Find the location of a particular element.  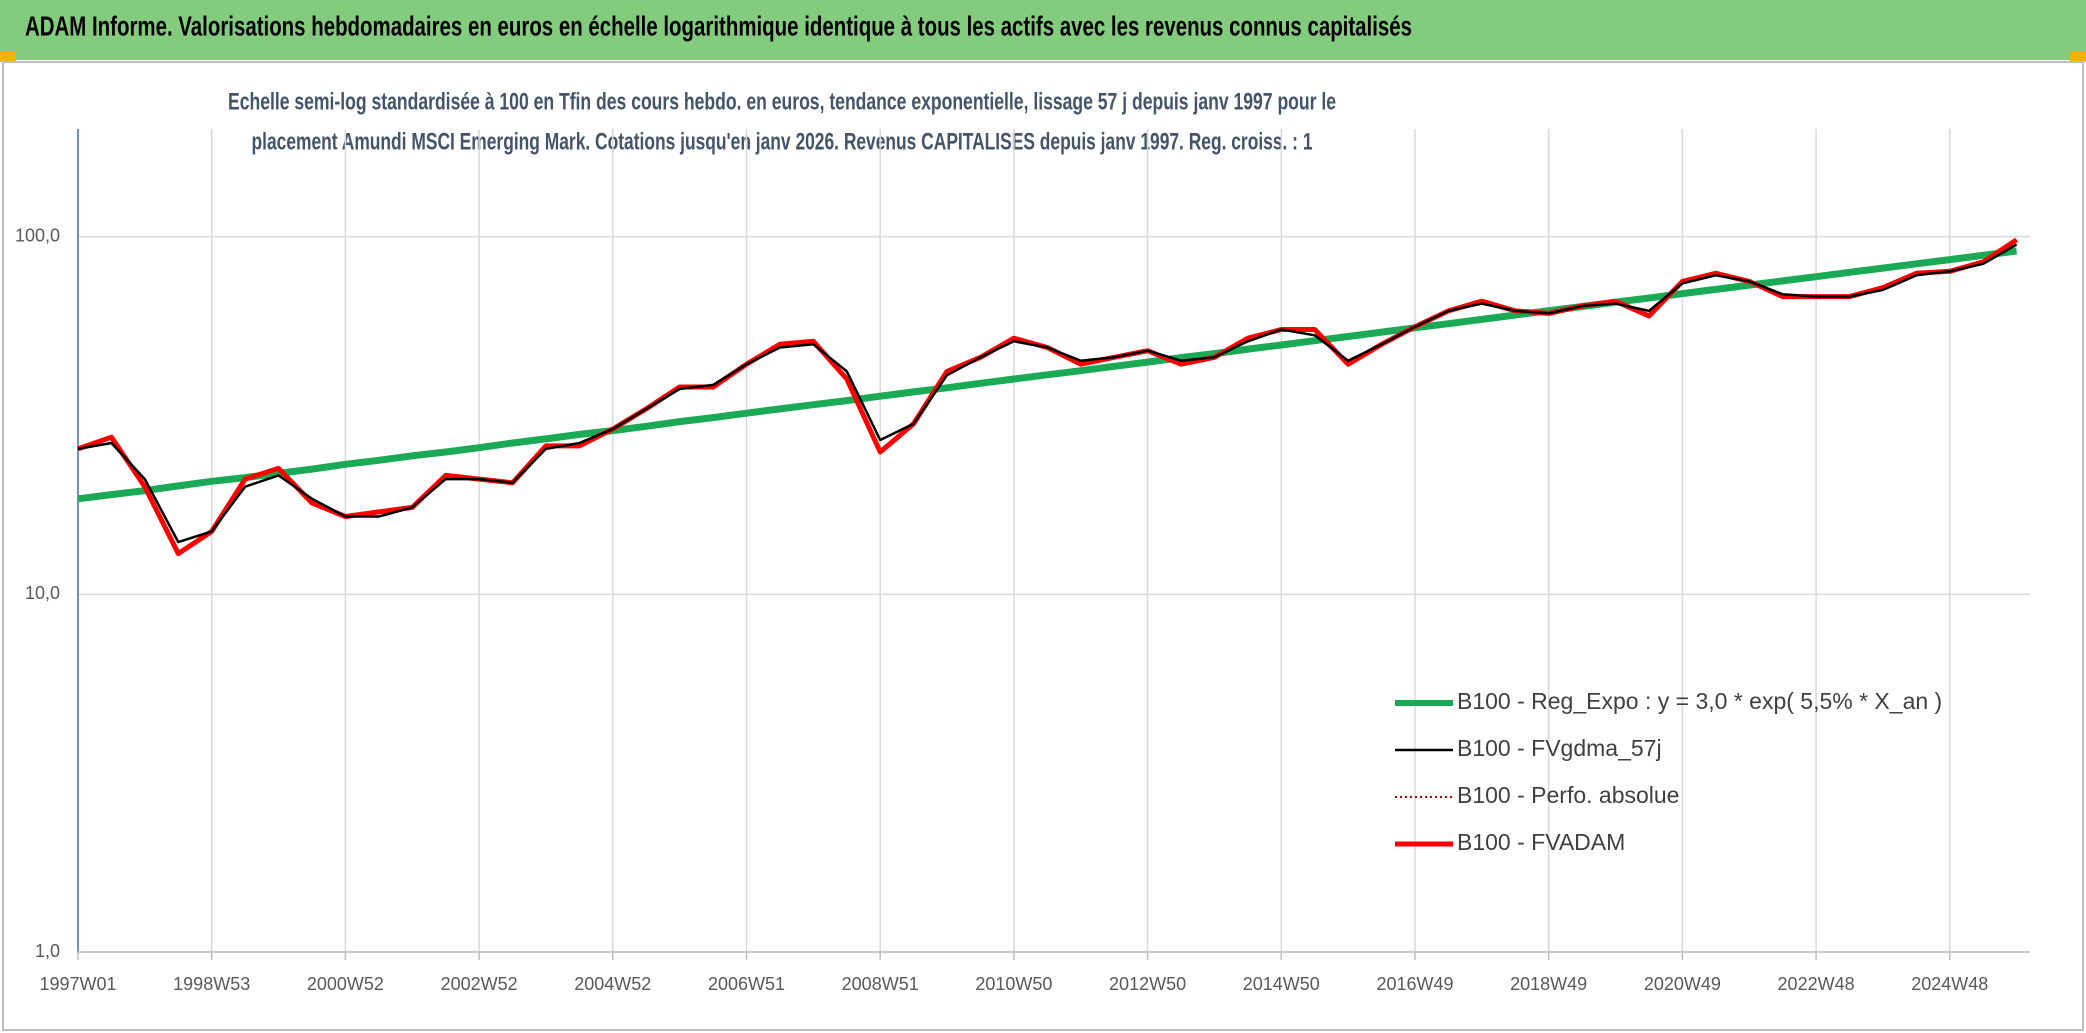

x-tick-label: 2006W51 is located at coordinates (746, 984).